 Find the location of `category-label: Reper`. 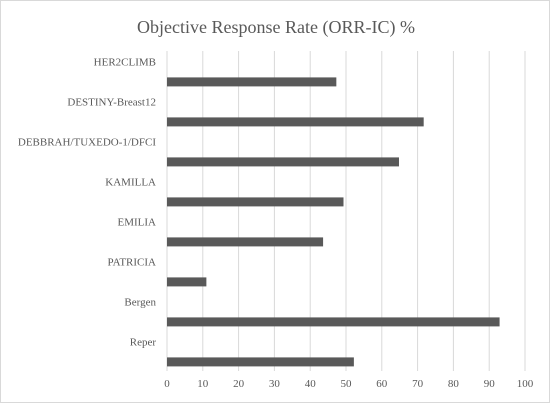

category-label: Reper is located at coordinates (143, 342).